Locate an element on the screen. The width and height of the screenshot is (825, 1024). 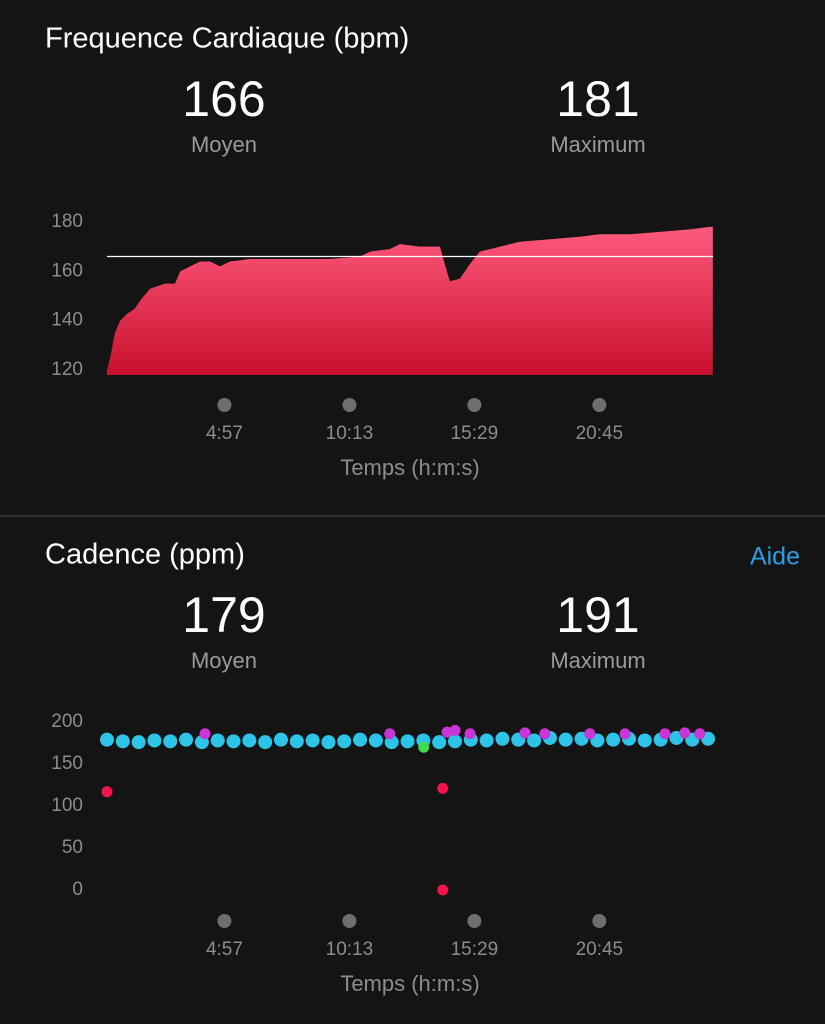
y-tick-label: 150 is located at coordinates (67, 763).